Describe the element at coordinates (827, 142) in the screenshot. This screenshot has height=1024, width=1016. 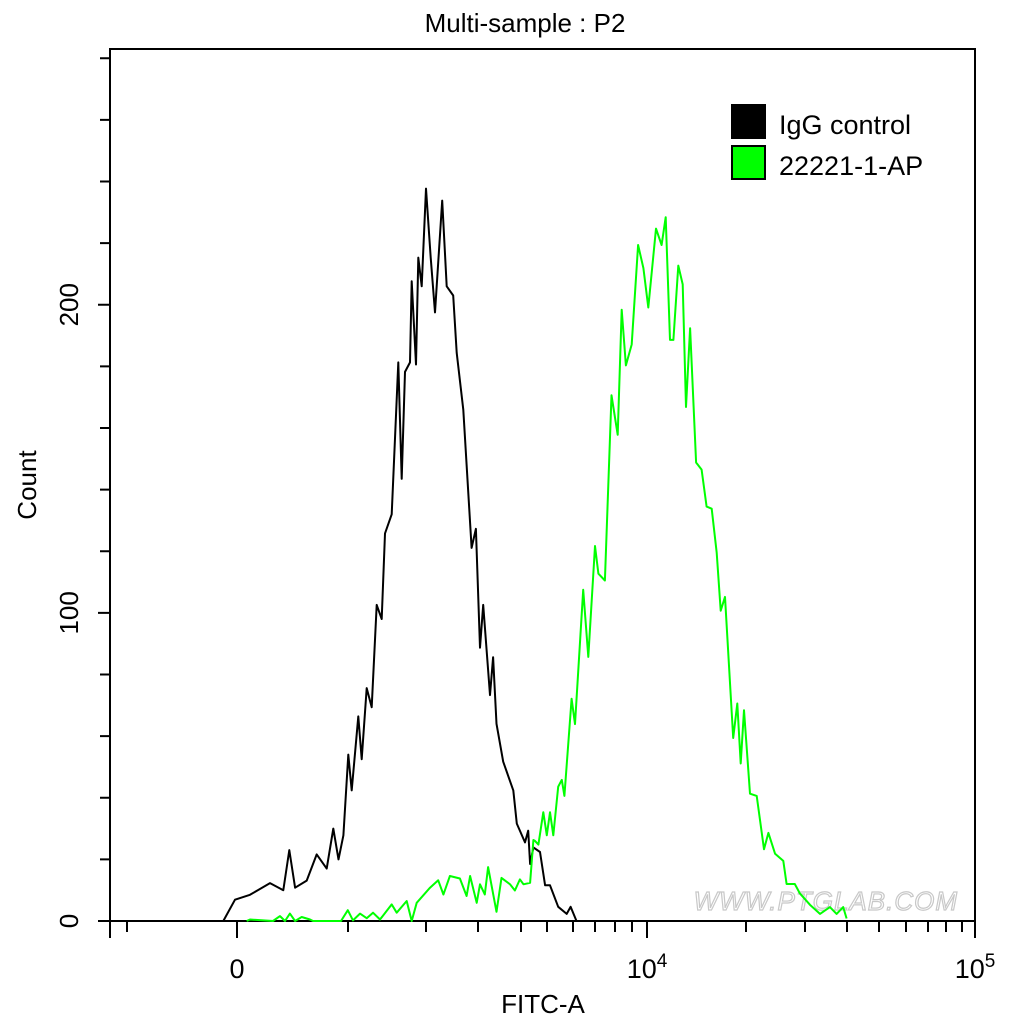
I see `legend: IgG control 22221-1-AP` at that location.